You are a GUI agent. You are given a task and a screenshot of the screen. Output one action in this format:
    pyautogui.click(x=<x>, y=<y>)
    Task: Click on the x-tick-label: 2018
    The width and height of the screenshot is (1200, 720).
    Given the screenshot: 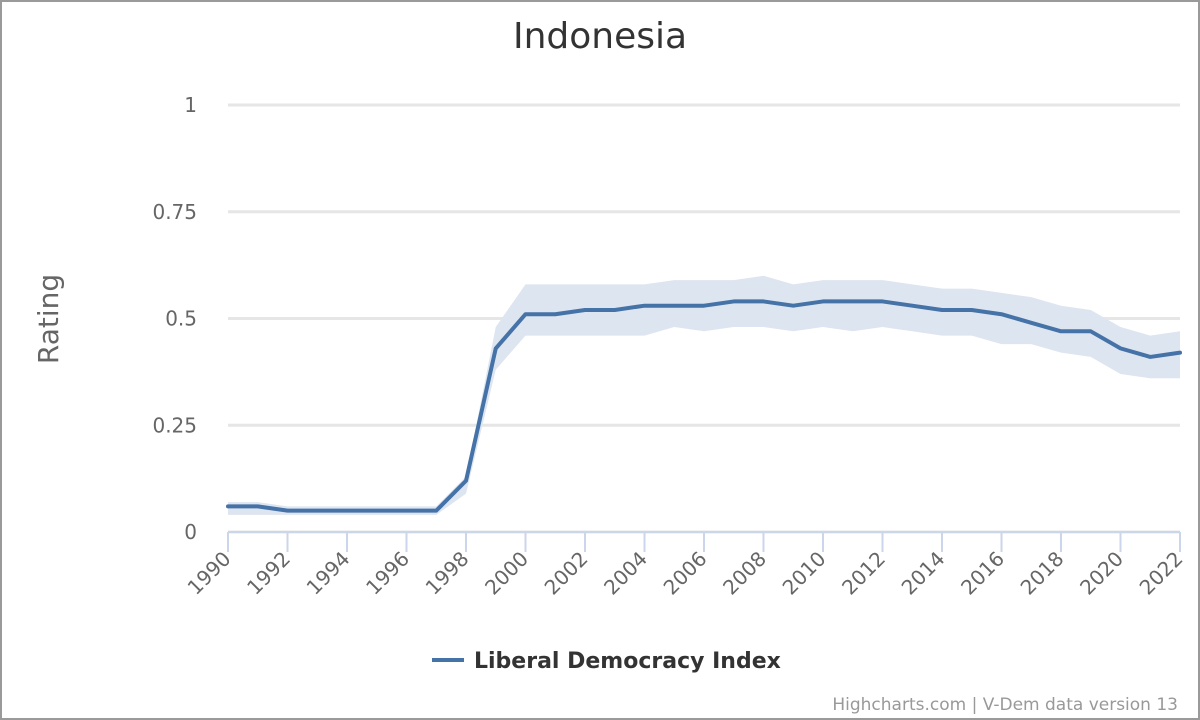 What is the action you would take?
    pyautogui.click(x=1042, y=573)
    